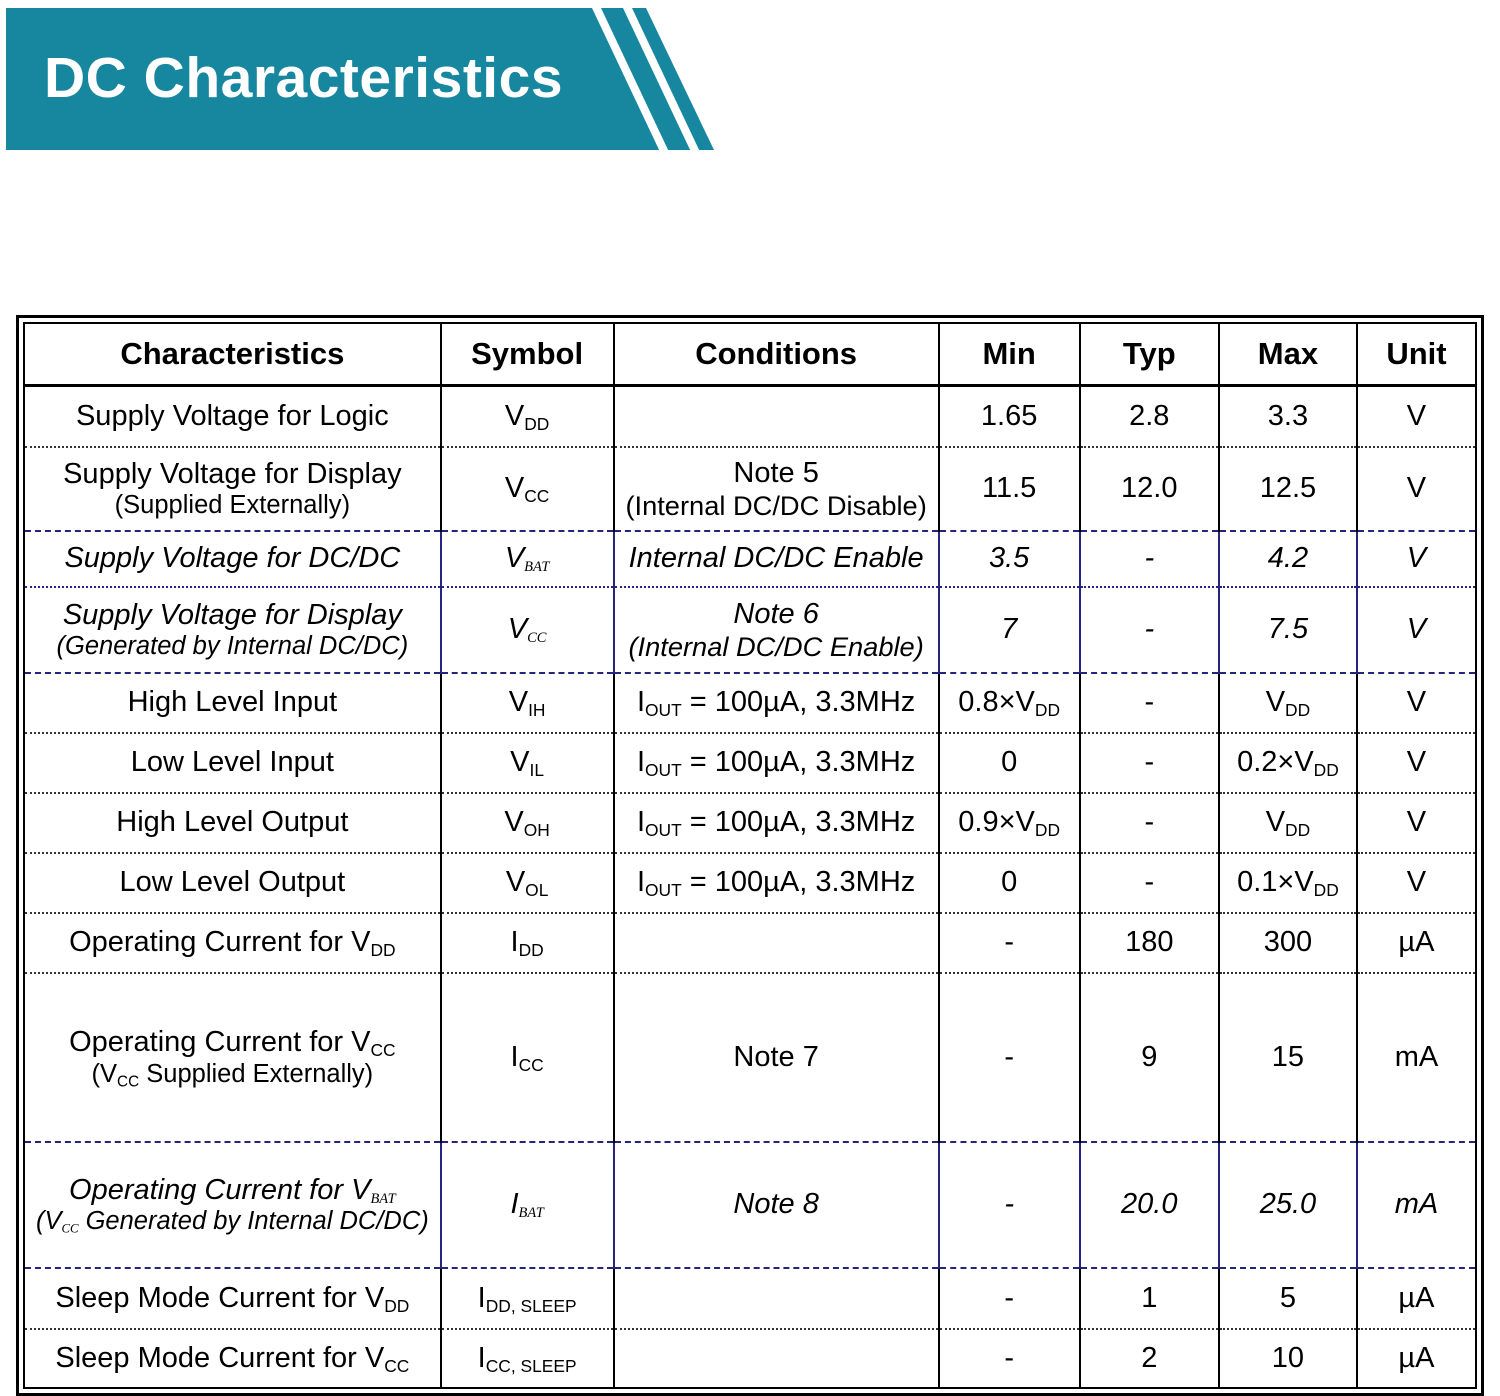 Image resolution: width=1500 pixels, height=1396 pixels. What do you see at coordinates (232, 474) in the screenshot?
I see `cell-line: Supply Voltage for Display` at bounding box center [232, 474].